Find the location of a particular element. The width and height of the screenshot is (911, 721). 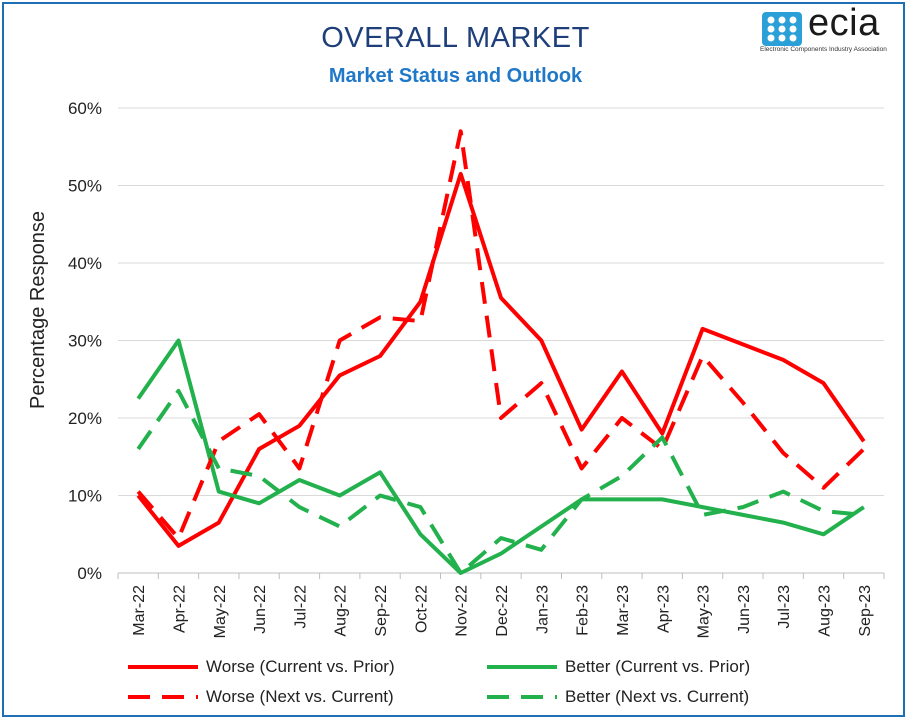

y-tick-label: 40% is located at coordinates (85, 263).